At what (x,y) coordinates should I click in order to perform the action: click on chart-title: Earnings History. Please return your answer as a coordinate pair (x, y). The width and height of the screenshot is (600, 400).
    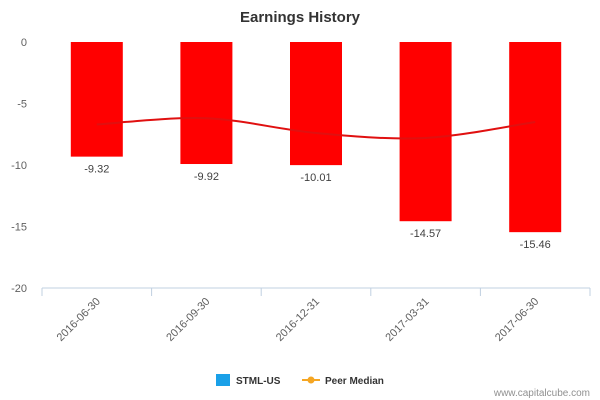
    Looking at the image, I should click on (300, 17).